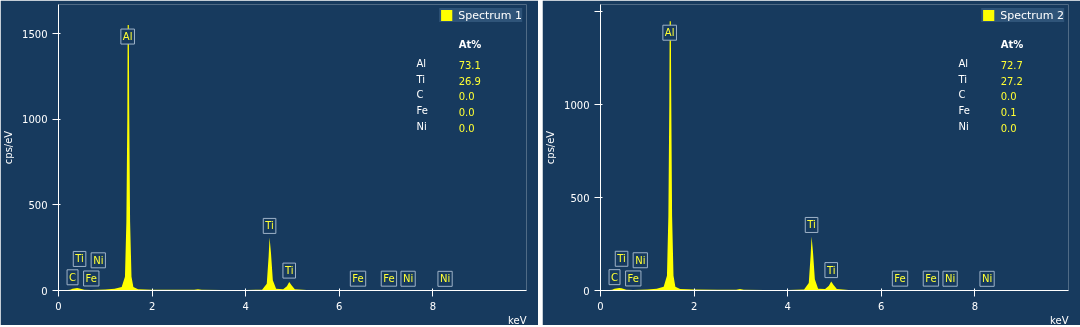 The height and width of the screenshot is (327, 1080). What do you see at coordinates (35, 34) in the screenshot?
I see `y-tick-label: 1500` at bounding box center [35, 34].